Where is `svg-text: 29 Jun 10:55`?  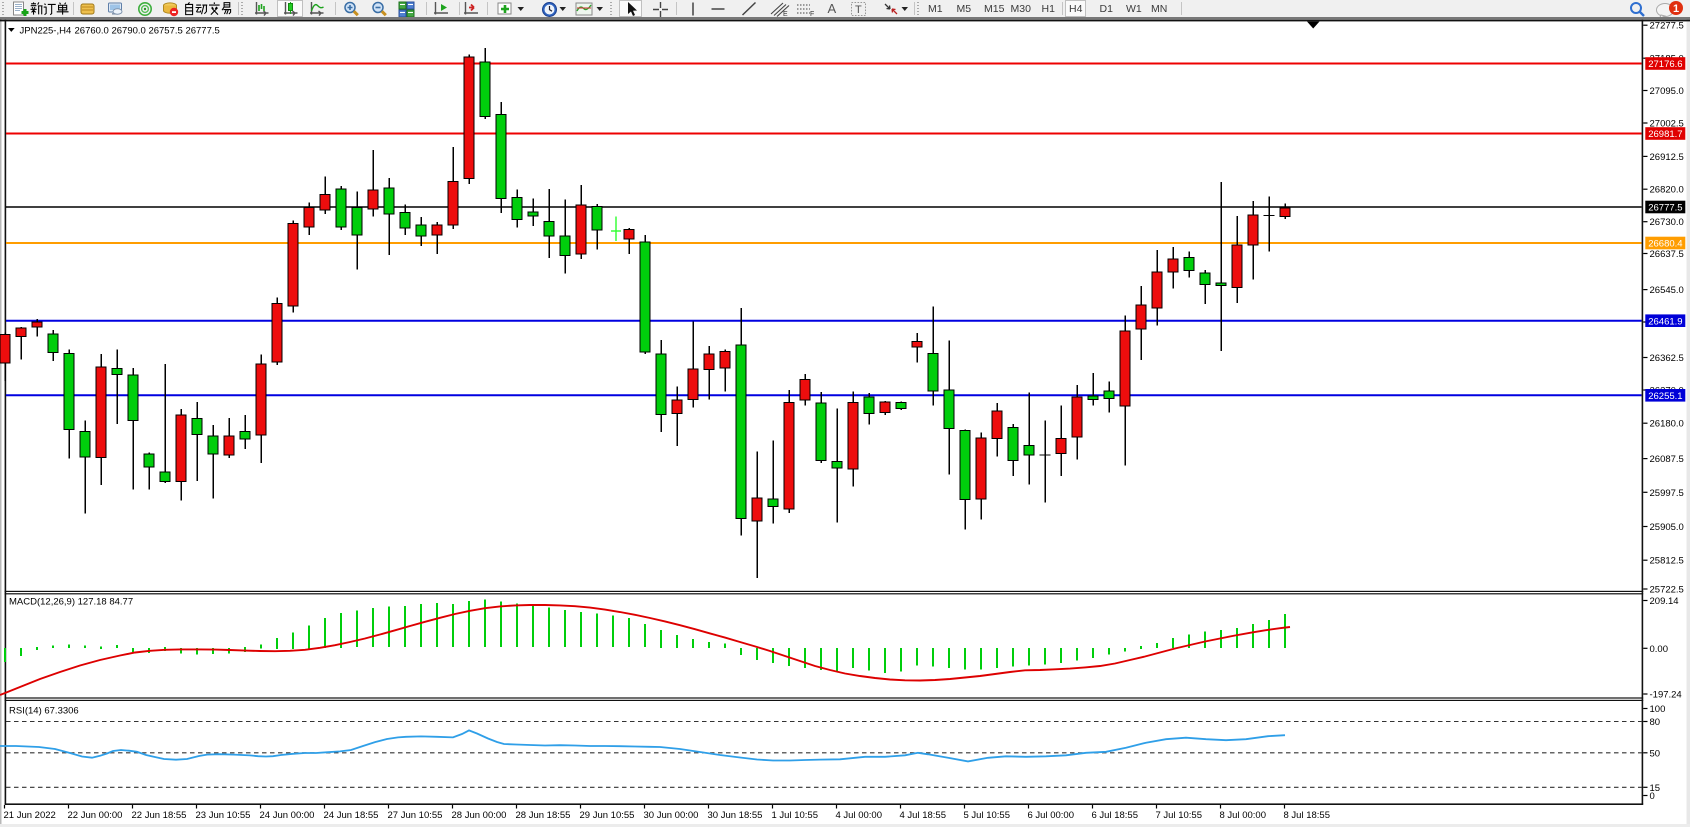 svg-text: 29 Jun 10:55 is located at coordinates (607, 815).